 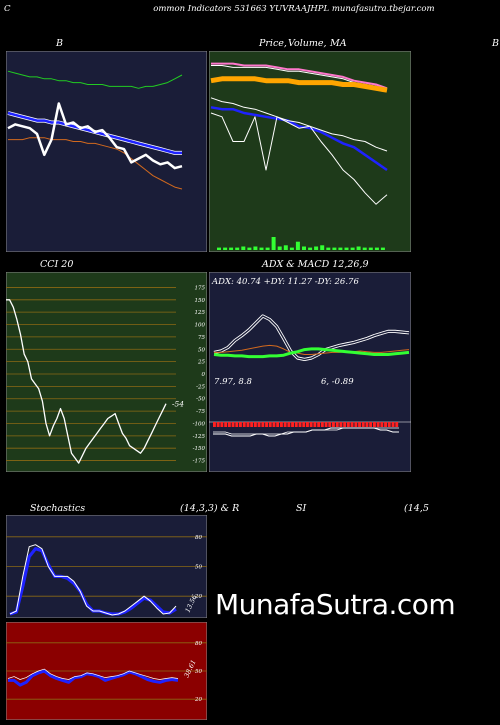 What do you see at coordinates (199, 449) in the screenshot?
I see `cci-tick-label: -150` at bounding box center [199, 449].